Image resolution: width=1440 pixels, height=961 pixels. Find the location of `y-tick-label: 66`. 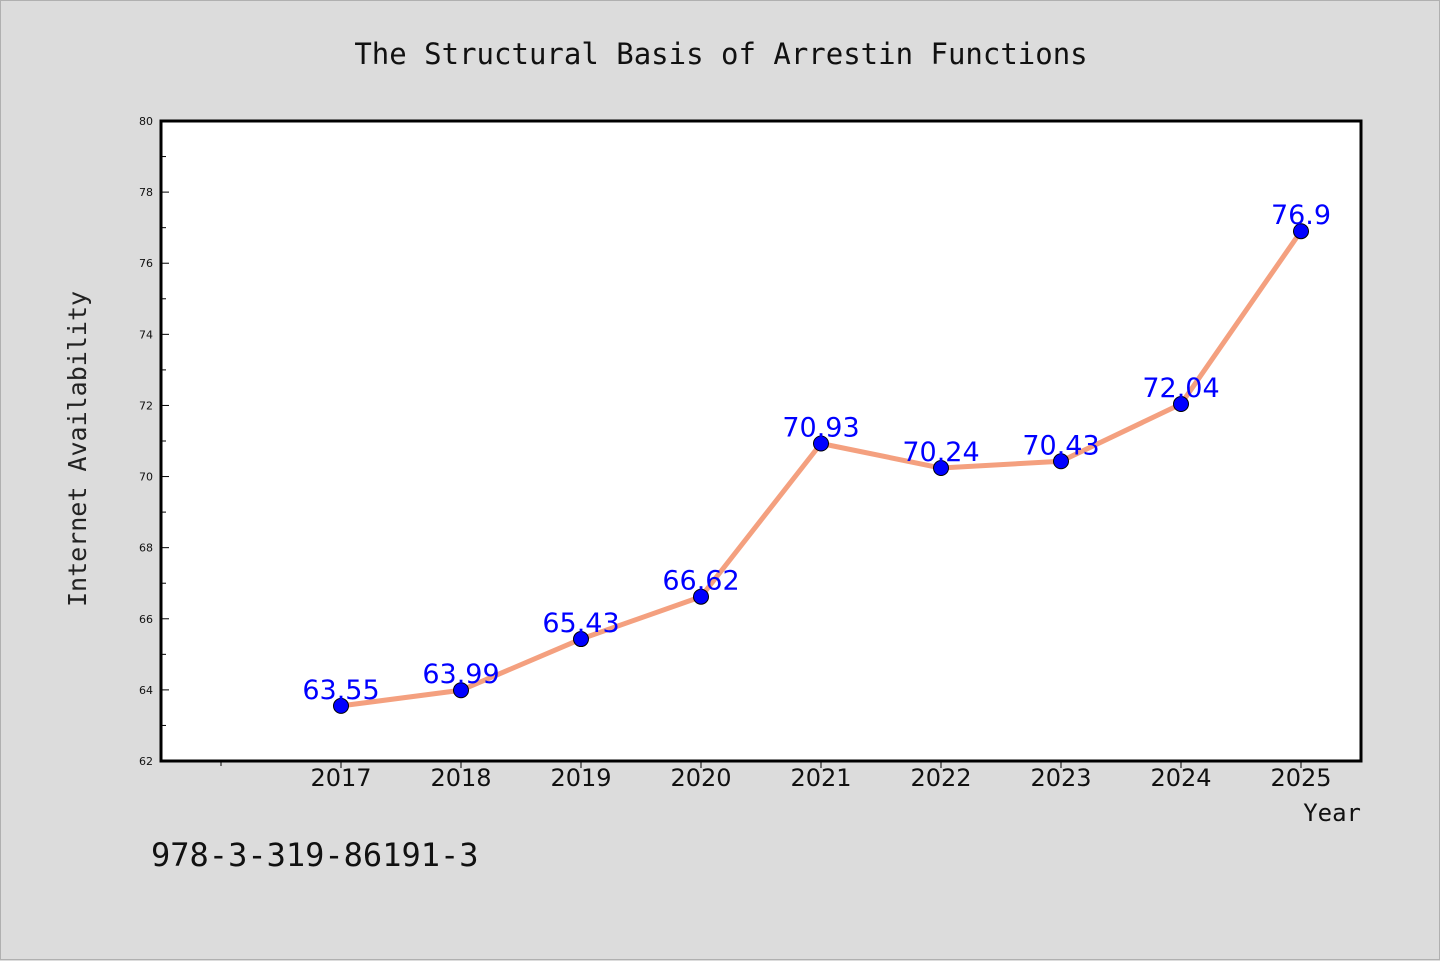

y-tick-label: 66 is located at coordinates (146, 619).